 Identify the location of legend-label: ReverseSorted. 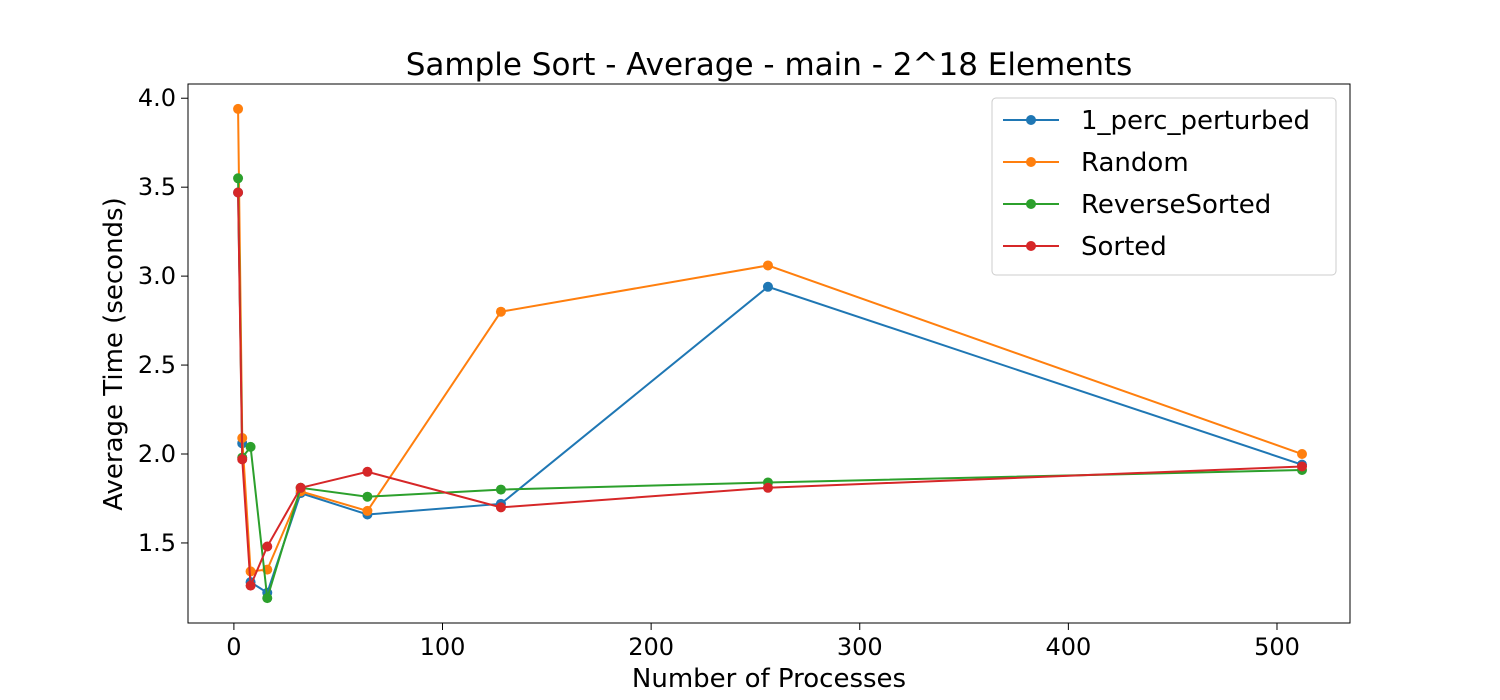
(1176, 205).